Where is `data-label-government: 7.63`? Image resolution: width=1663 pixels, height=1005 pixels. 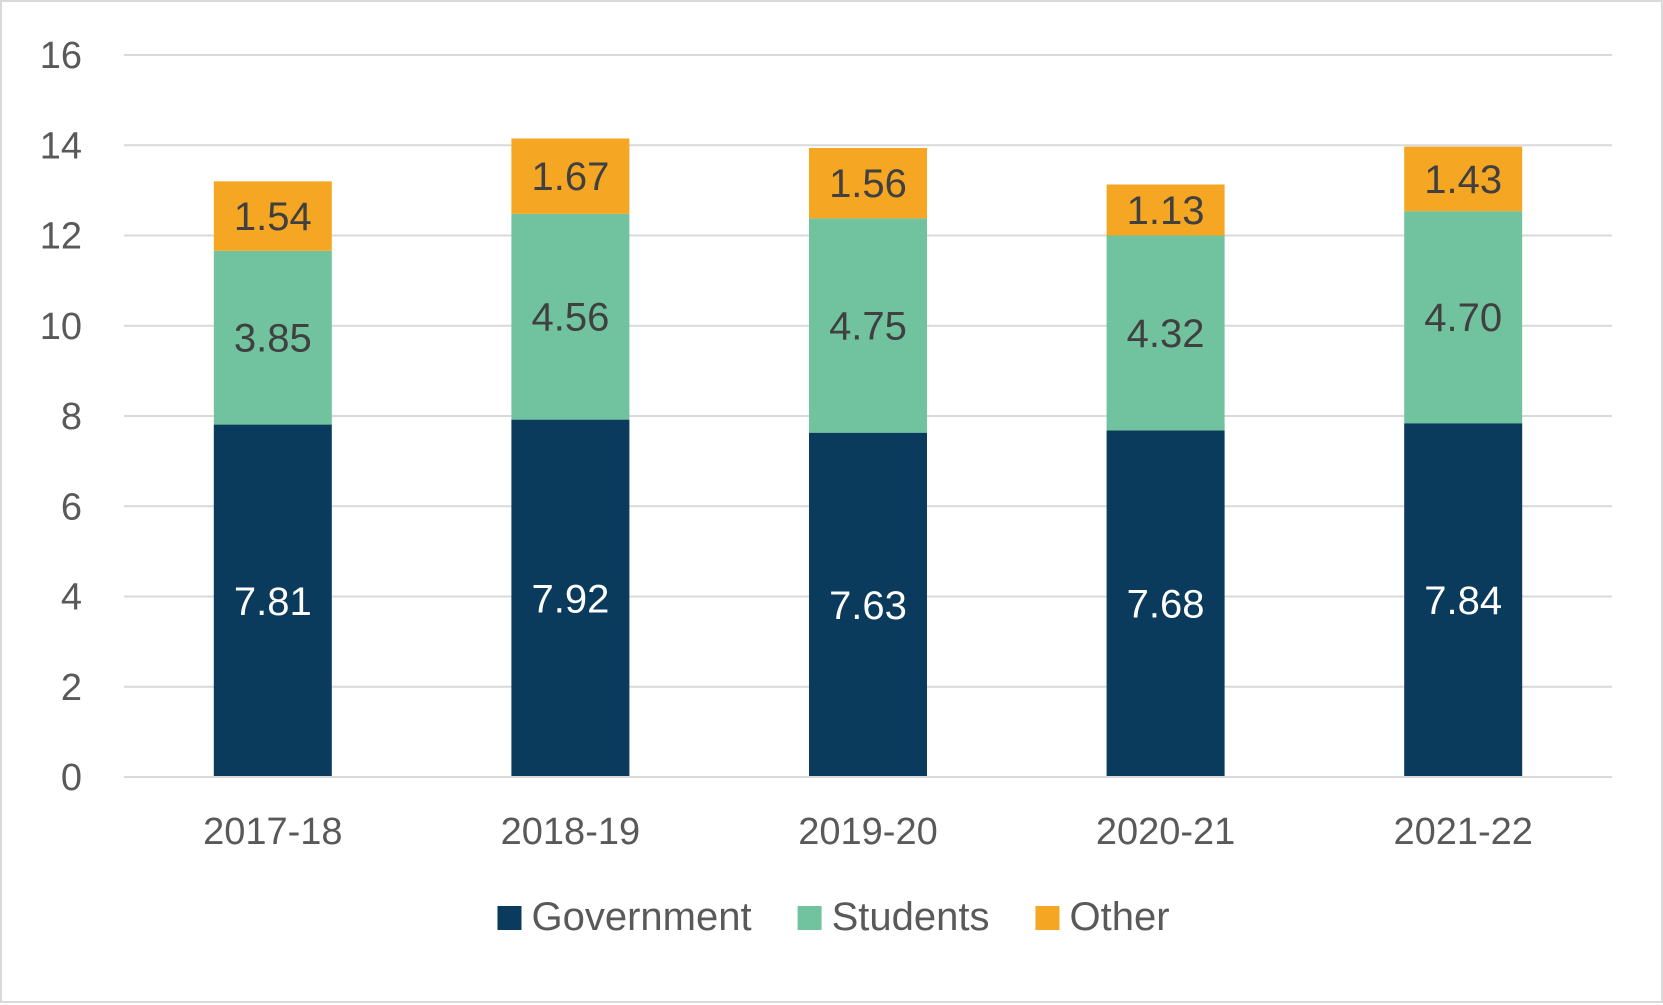
data-label-government: 7.63 is located at coordinates (868, 606).